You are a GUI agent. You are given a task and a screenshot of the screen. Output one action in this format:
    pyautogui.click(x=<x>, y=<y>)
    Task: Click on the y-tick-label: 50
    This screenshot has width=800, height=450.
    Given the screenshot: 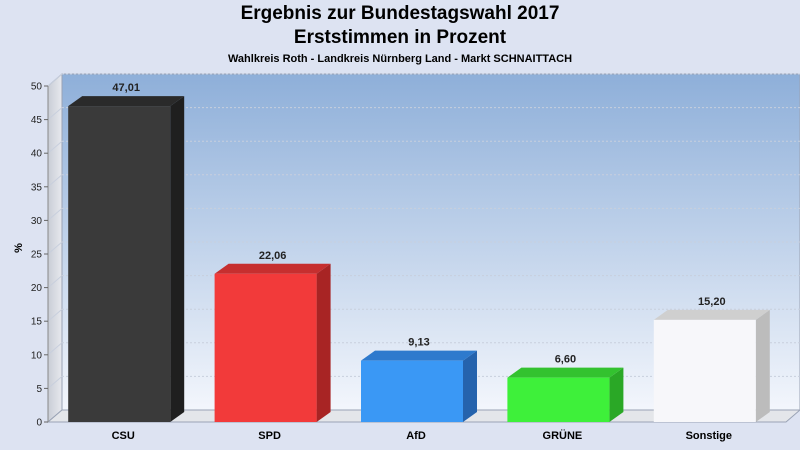 What is the action you would take?
    pyautogui.click(x=37, y=87)
    